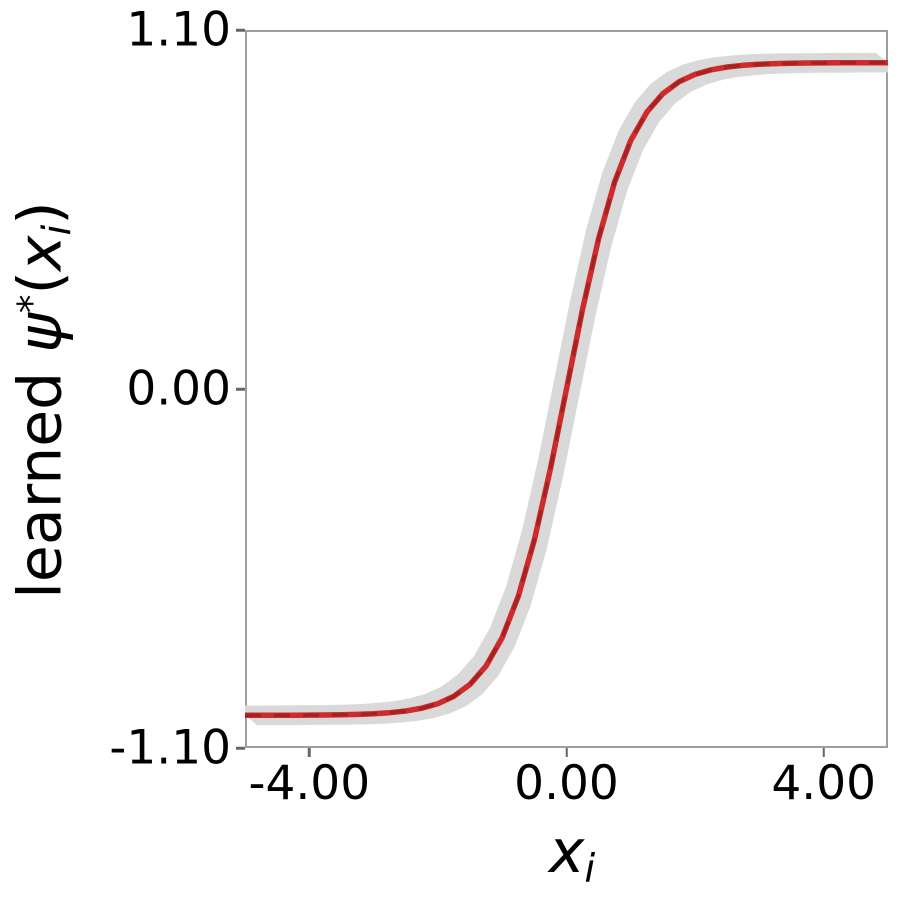 The image size is (900, 900). What do you see at coordinates (566, 783) in the screenshot?
I see `xtick-label-zero: 0.00` at bounding box center [566, 783].